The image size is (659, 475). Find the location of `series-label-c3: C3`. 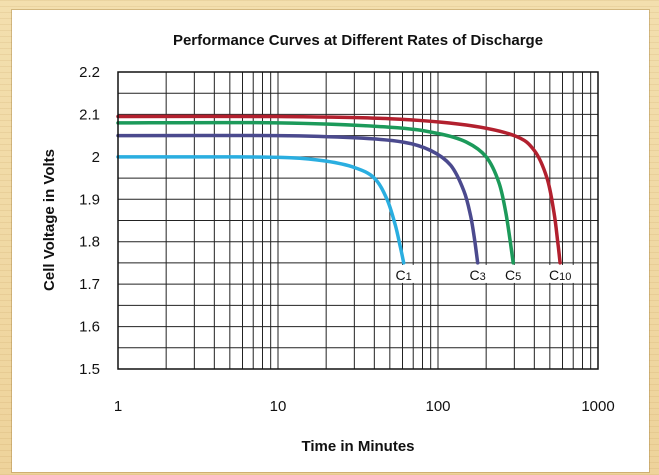

series-label-c3: C3 is located at coordinates (477, 273).